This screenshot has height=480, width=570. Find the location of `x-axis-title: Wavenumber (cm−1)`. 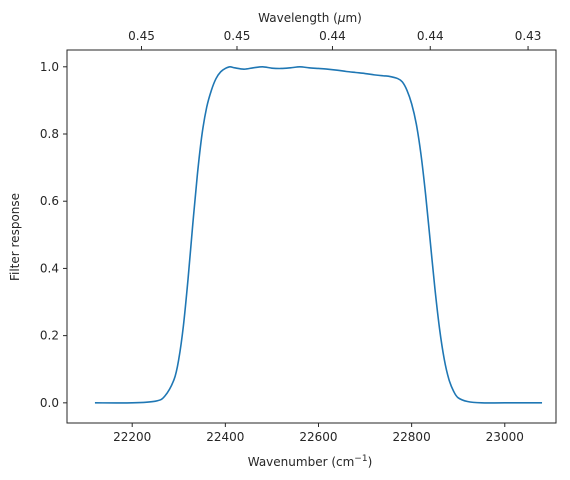

x-axis-title: Wavenumber (cm−1) is located at coordinates (310, 461).